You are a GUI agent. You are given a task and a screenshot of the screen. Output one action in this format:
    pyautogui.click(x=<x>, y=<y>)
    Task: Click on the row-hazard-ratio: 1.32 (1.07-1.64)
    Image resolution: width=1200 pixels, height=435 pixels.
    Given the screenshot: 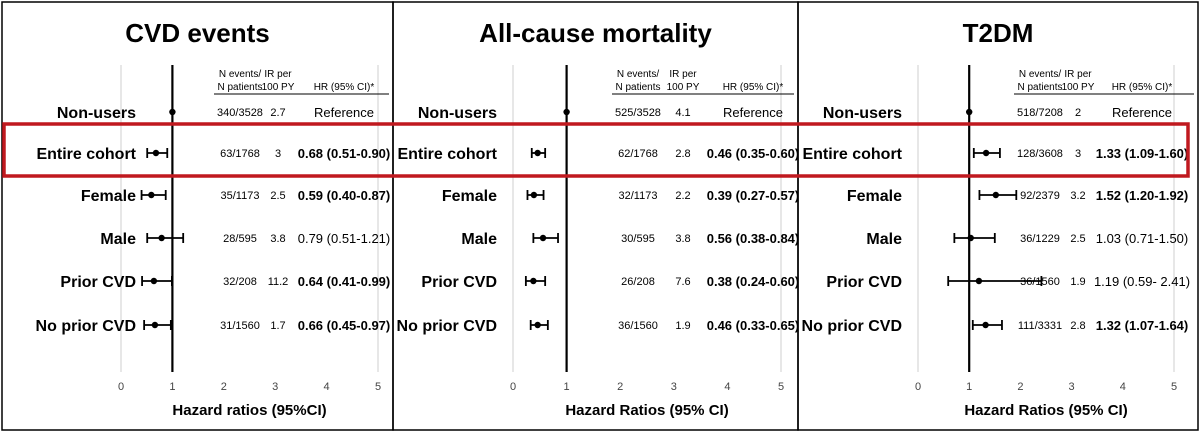 What is the action you would take?
    pyautogui.click(x=1142, y=325)
    